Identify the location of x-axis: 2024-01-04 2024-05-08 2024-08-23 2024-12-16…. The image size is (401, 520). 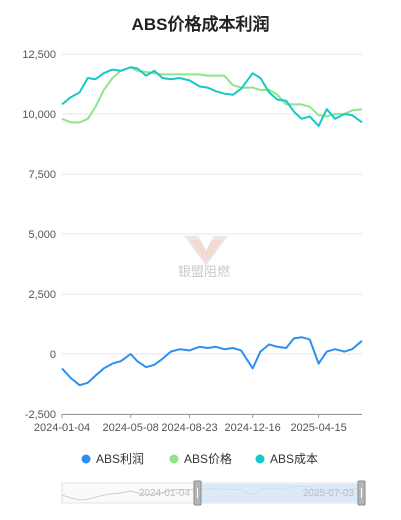
(198, 424).